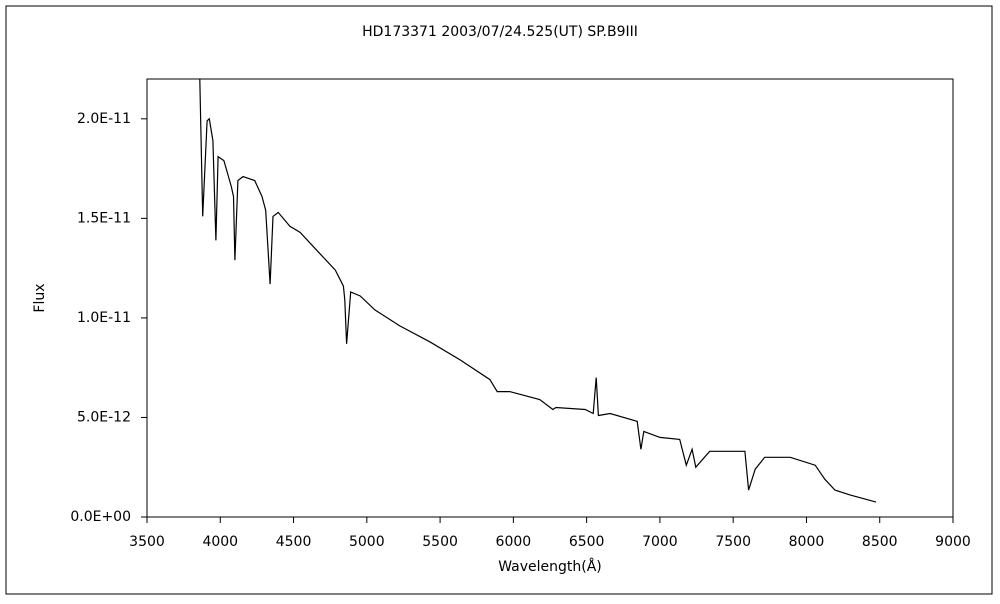  What do you see at coordinates (104, 318) in the screenshot?
I see `y-tick-label: 1.0E-11` at bounding box center [104, 318].